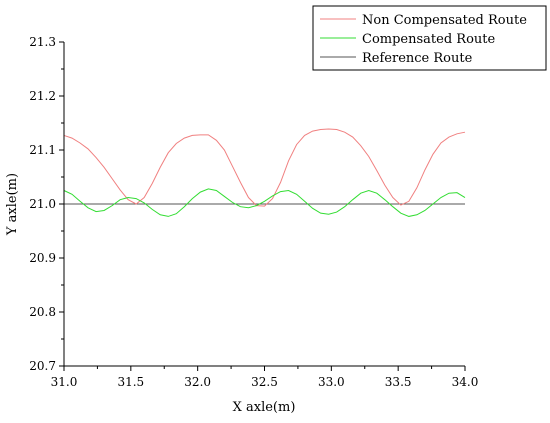 The image size is (550, 423). What do you see at coordinates (264, 167) in the screenshot?
I see `series-line-non-compensated-route` at bounding box center [264, 167].